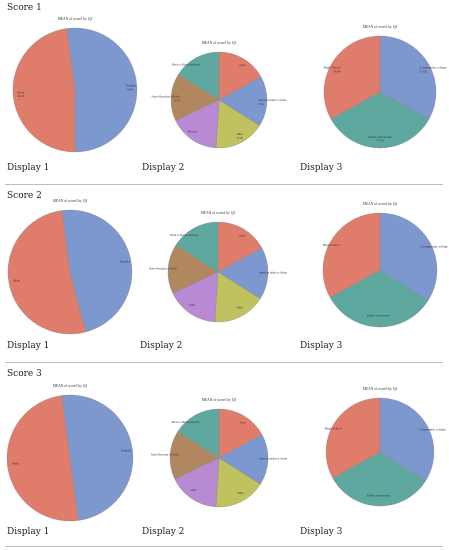  What do you see at coordinates (380, 141) in the screenshot?
I see `slice-value-label: 57.64` at bounding box center [380, 141].